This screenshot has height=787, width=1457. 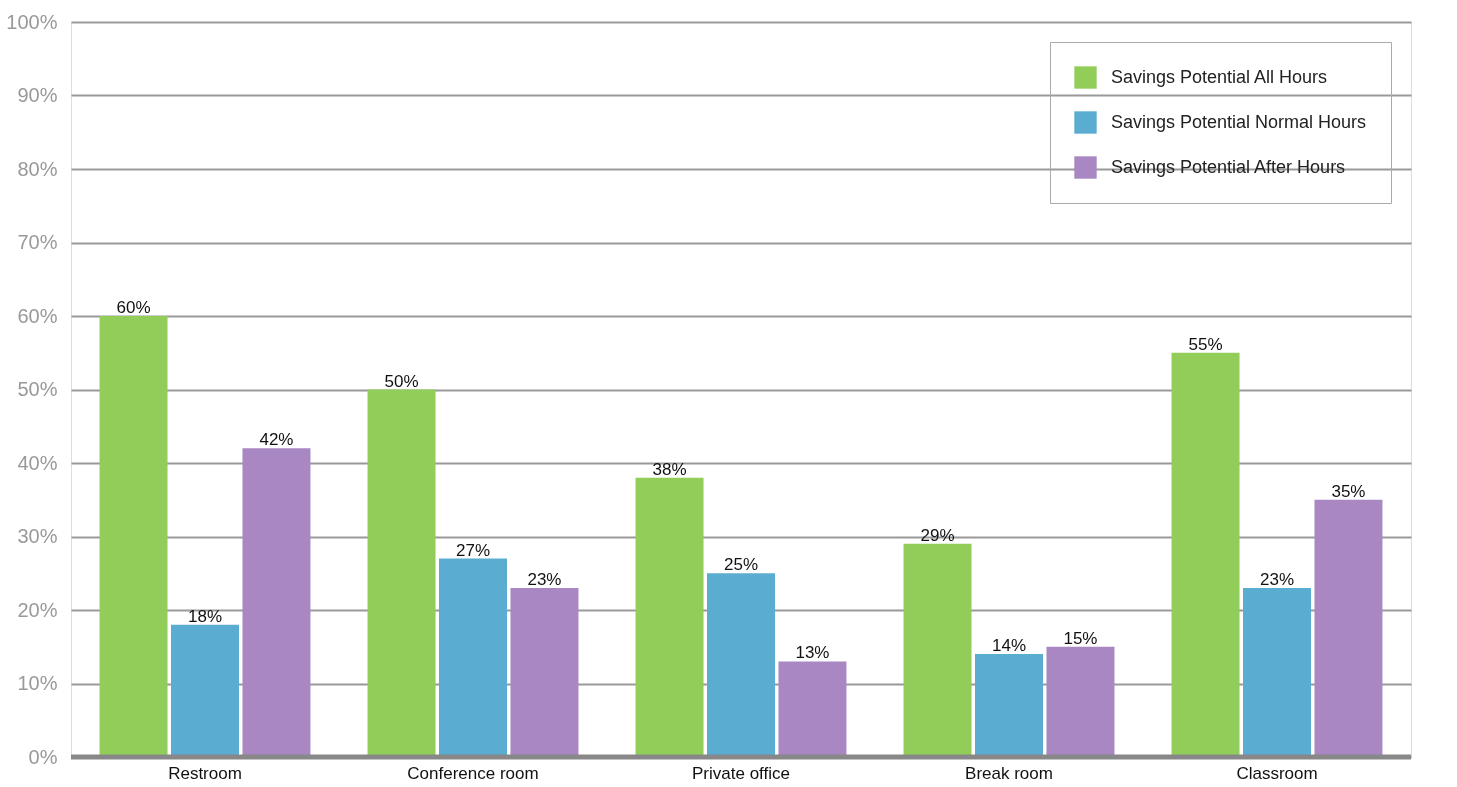 I want to click on y-tick-label: 30%, so click(x=37, y=536).